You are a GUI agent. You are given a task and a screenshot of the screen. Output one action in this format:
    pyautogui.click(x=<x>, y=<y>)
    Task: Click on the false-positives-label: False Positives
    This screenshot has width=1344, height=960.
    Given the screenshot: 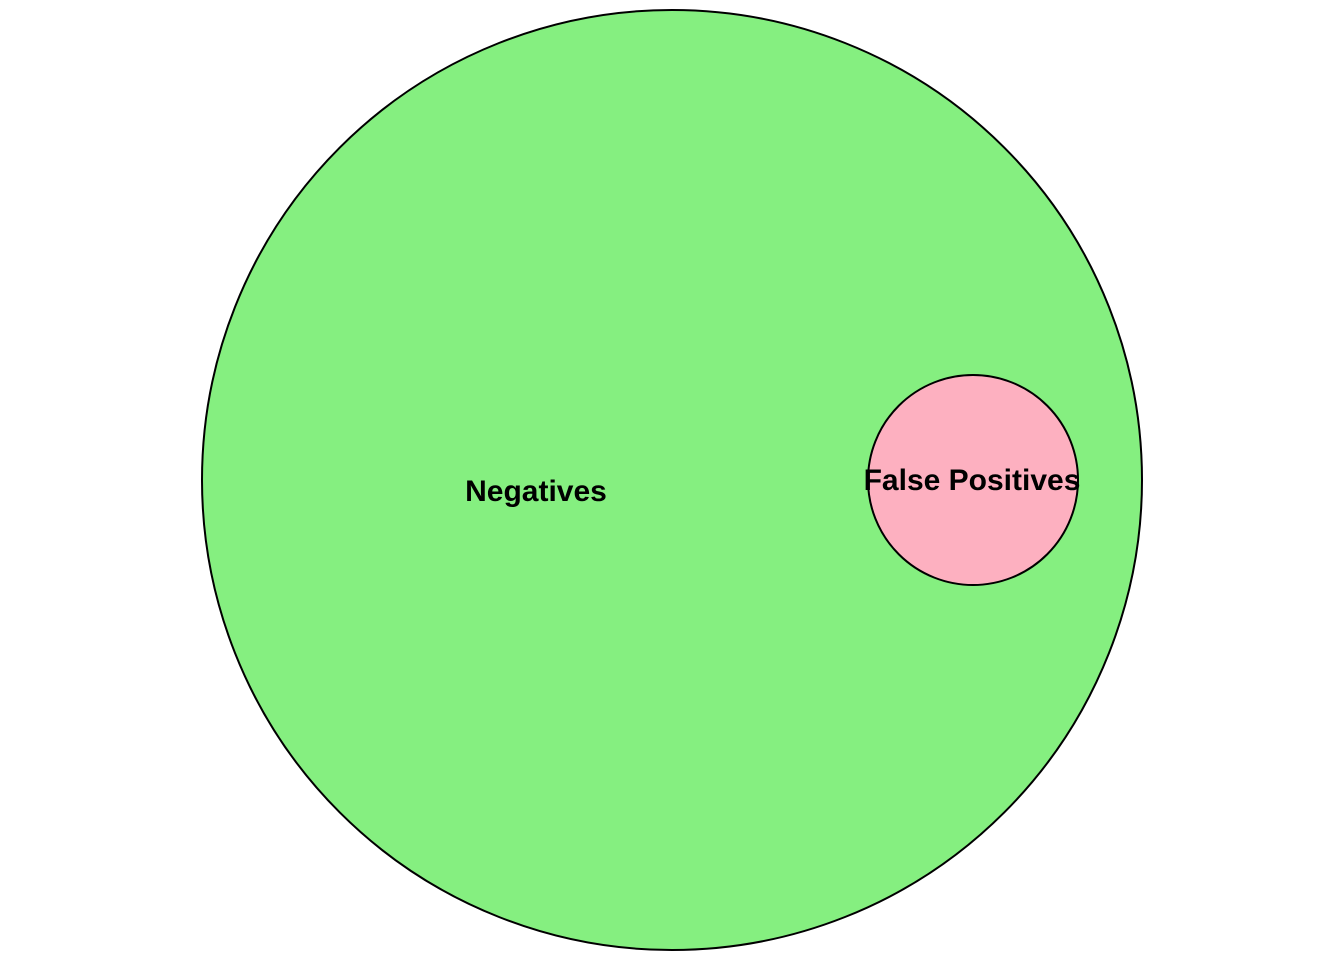 What is the action you would take?
    pyautogui.click(x=972, y=480)
    